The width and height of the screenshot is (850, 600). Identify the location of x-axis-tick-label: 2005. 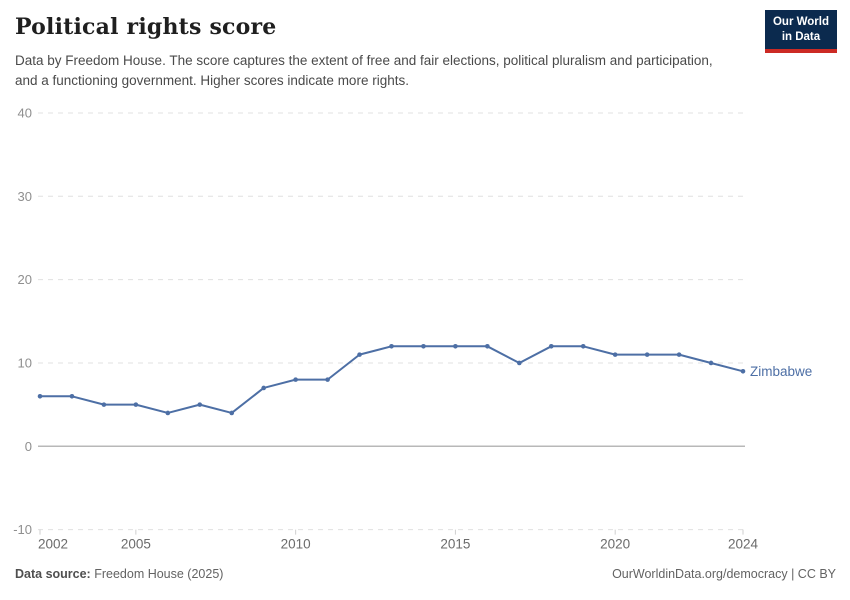
(136, 544).